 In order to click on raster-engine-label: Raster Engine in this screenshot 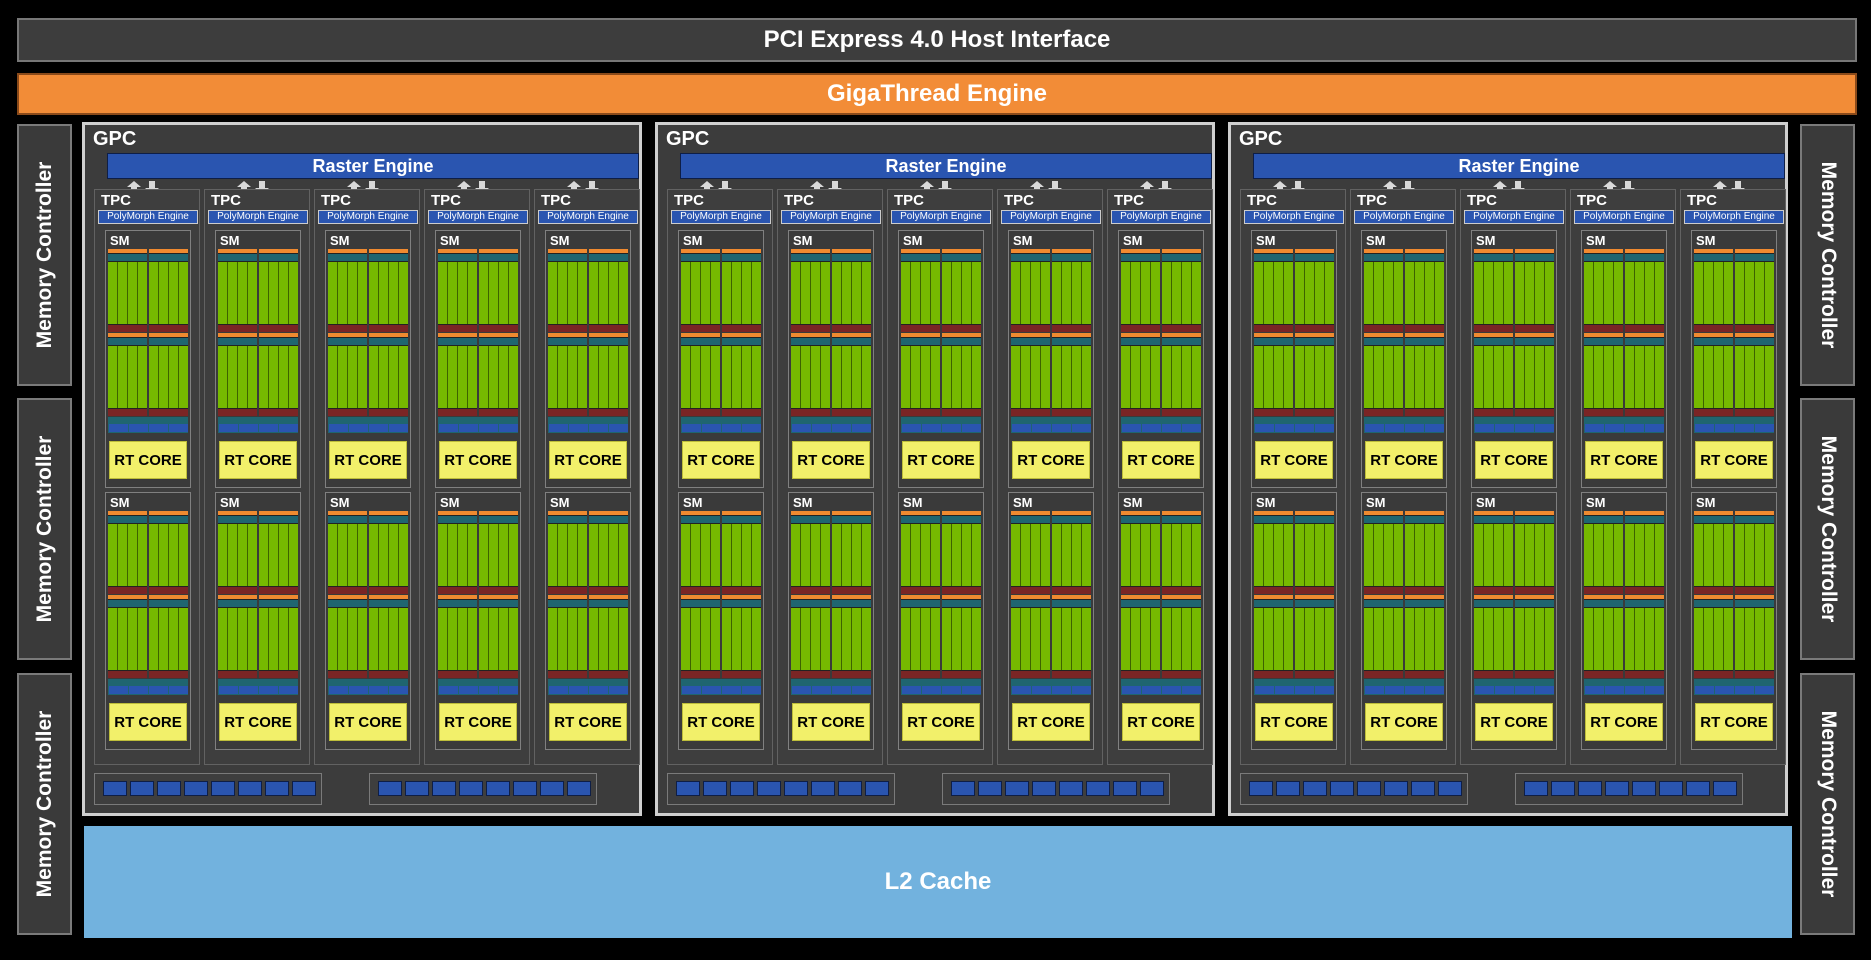, I will do `click(1519, 165)`.